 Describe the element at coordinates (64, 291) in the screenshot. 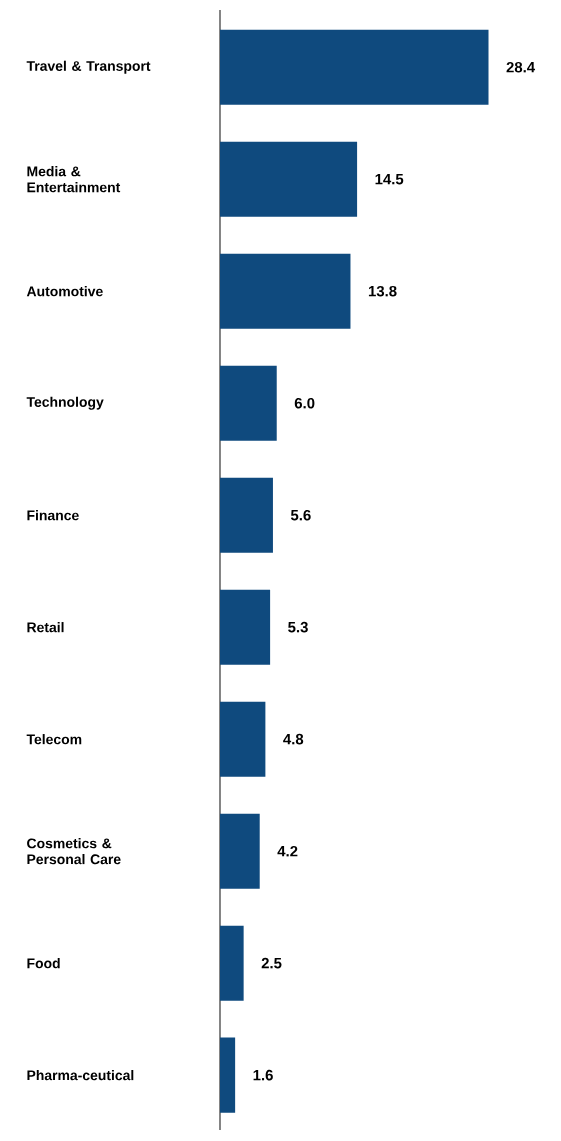

I see `y-tick-label: Automotive` at that location.